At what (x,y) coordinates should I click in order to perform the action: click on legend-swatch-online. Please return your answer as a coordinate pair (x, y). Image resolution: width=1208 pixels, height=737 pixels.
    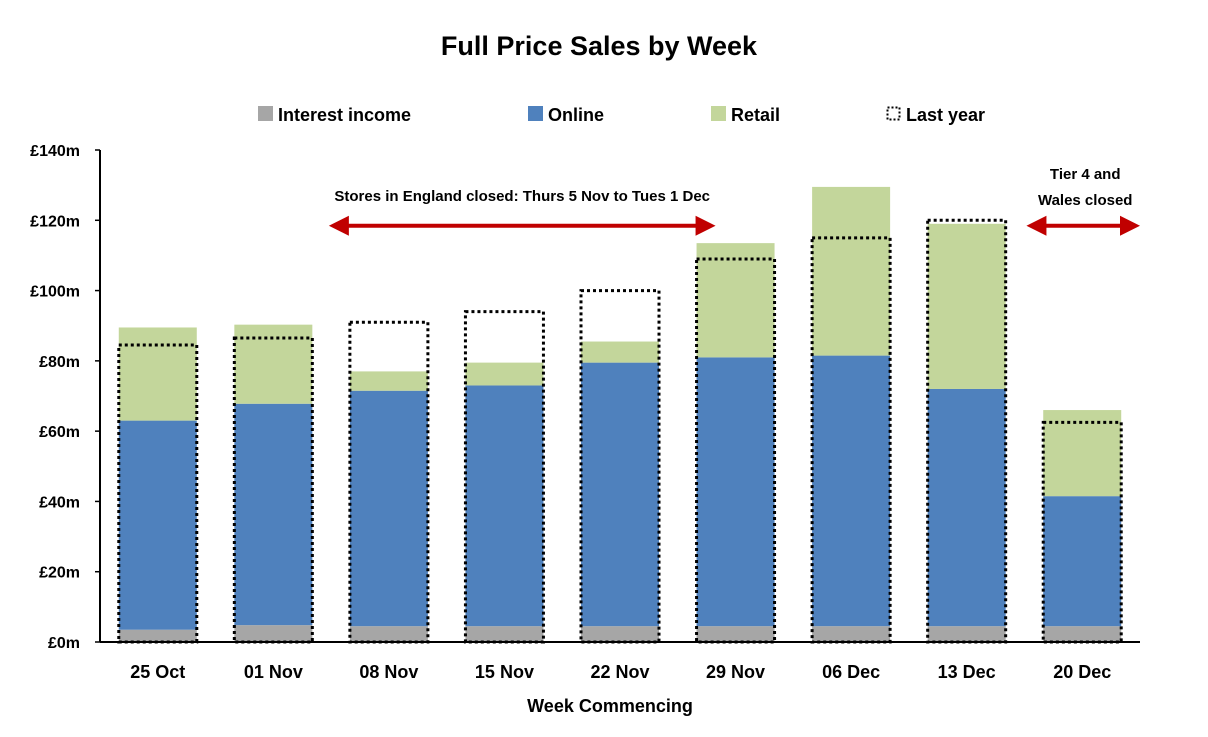
    Looking at the image, I should click on (535, 113).